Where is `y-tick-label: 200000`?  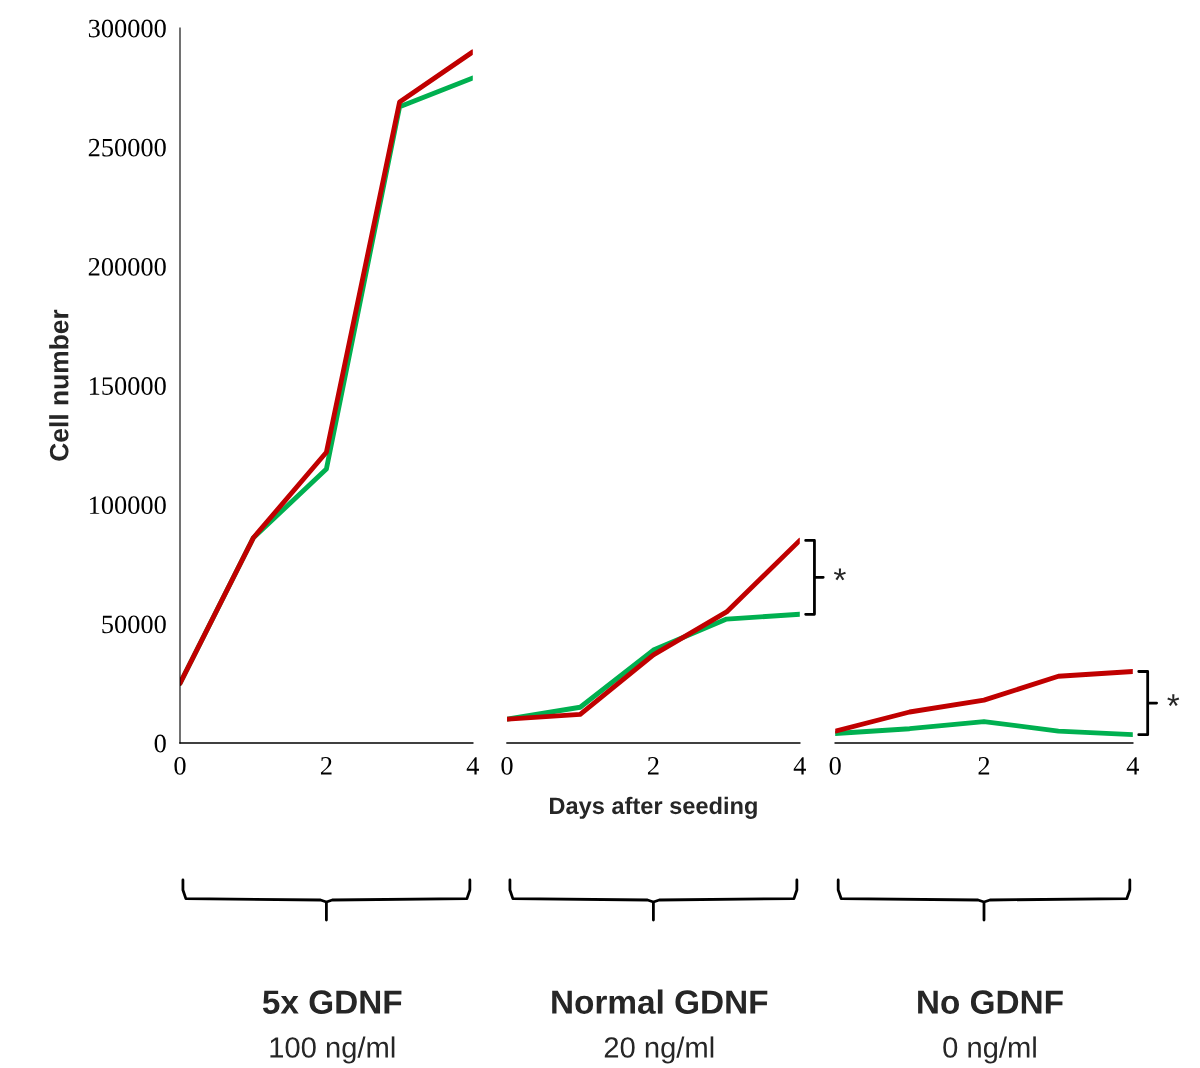 y-tick-label: 200000 is located at coordinates (127, 266).